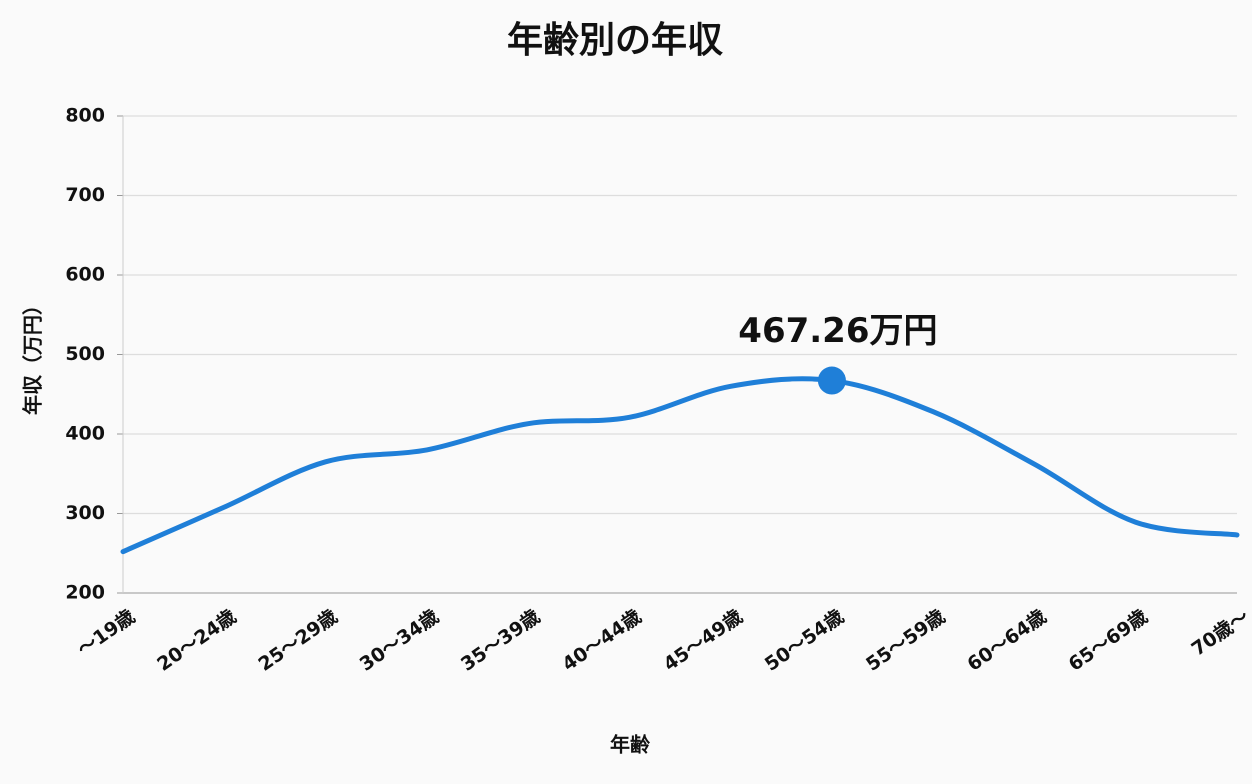 Image resolution: width=1252 pixels, height=784 pixels. What do you see at coordinates (837, 331) in the screenshot?
I see `value-label: 467.26万円` at bounding box center [837, 331].